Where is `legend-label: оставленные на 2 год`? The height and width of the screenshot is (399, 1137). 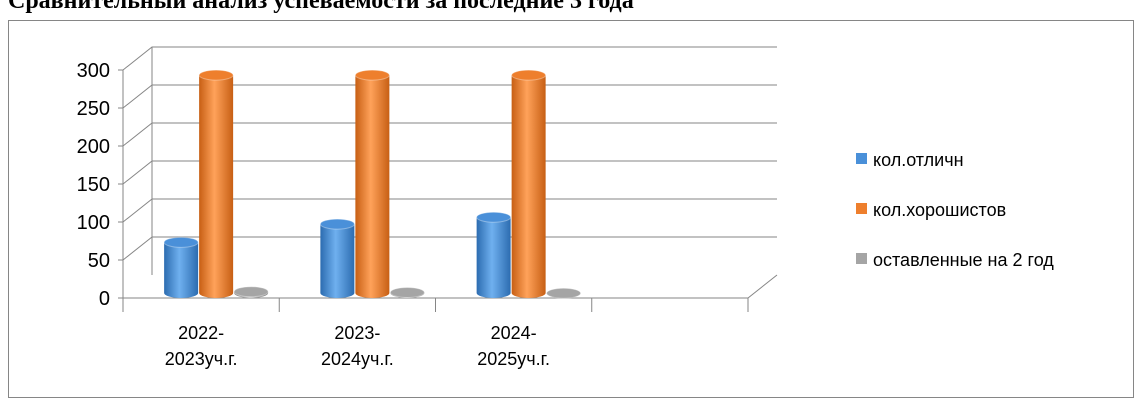
legend-label: оставленные на 2 год is located at coordinates (963, 260).